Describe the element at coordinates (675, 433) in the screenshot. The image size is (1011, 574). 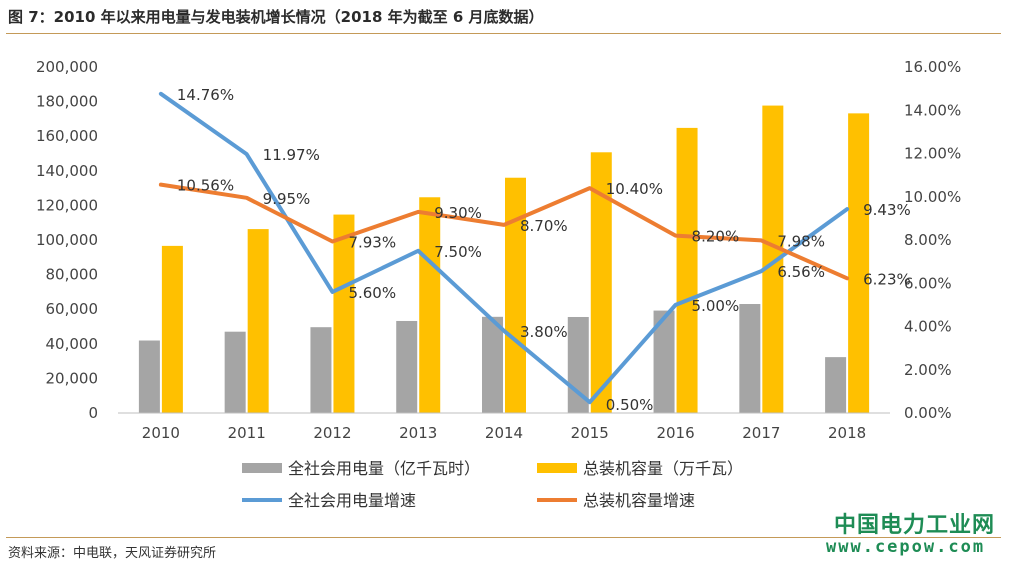
I see `x-axis-tick-label: 2016` at that location.